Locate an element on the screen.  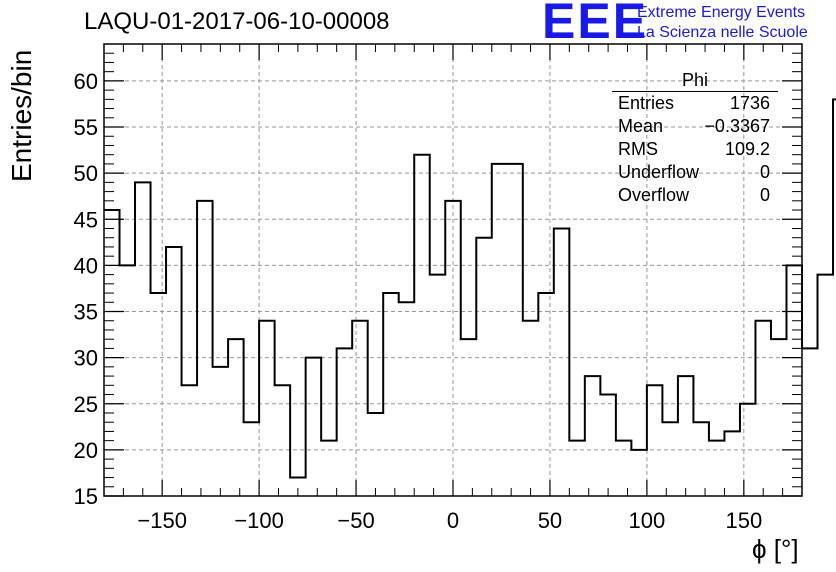
stats-value: −0.3367 is located at coordinates (737, 126).